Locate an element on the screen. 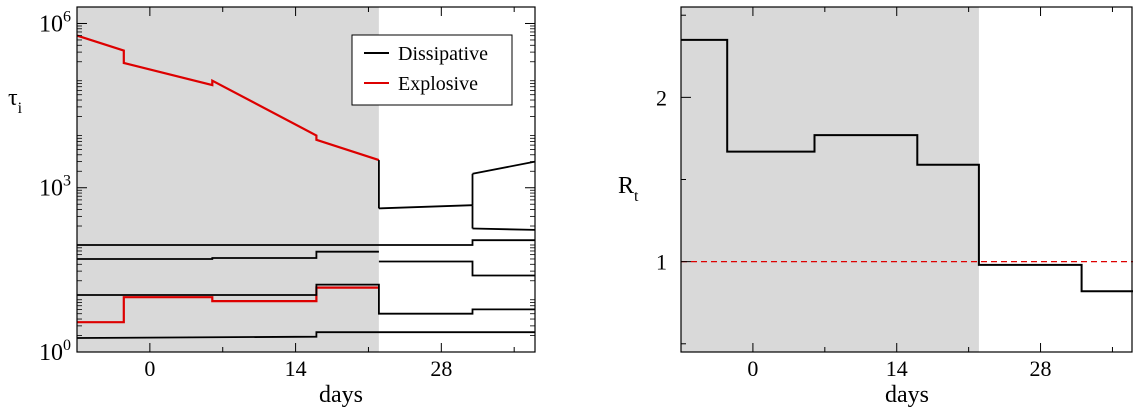 The image size is (1133, 408). right-y-axis-label: Rt is located at coordinates (628, 189).